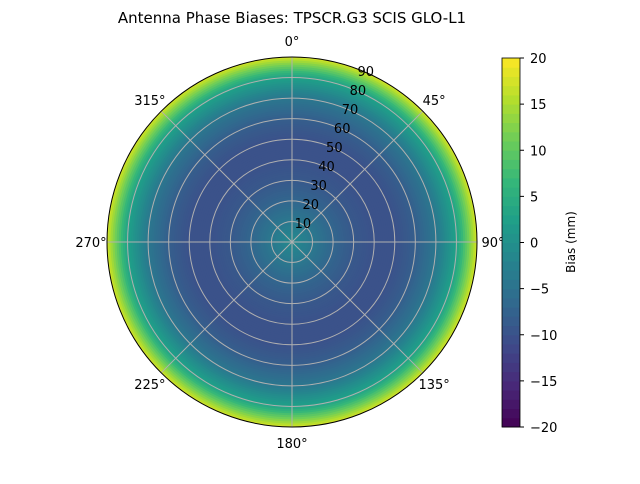  I want to click on angular-tick-label: 315°, so click(149, 101).